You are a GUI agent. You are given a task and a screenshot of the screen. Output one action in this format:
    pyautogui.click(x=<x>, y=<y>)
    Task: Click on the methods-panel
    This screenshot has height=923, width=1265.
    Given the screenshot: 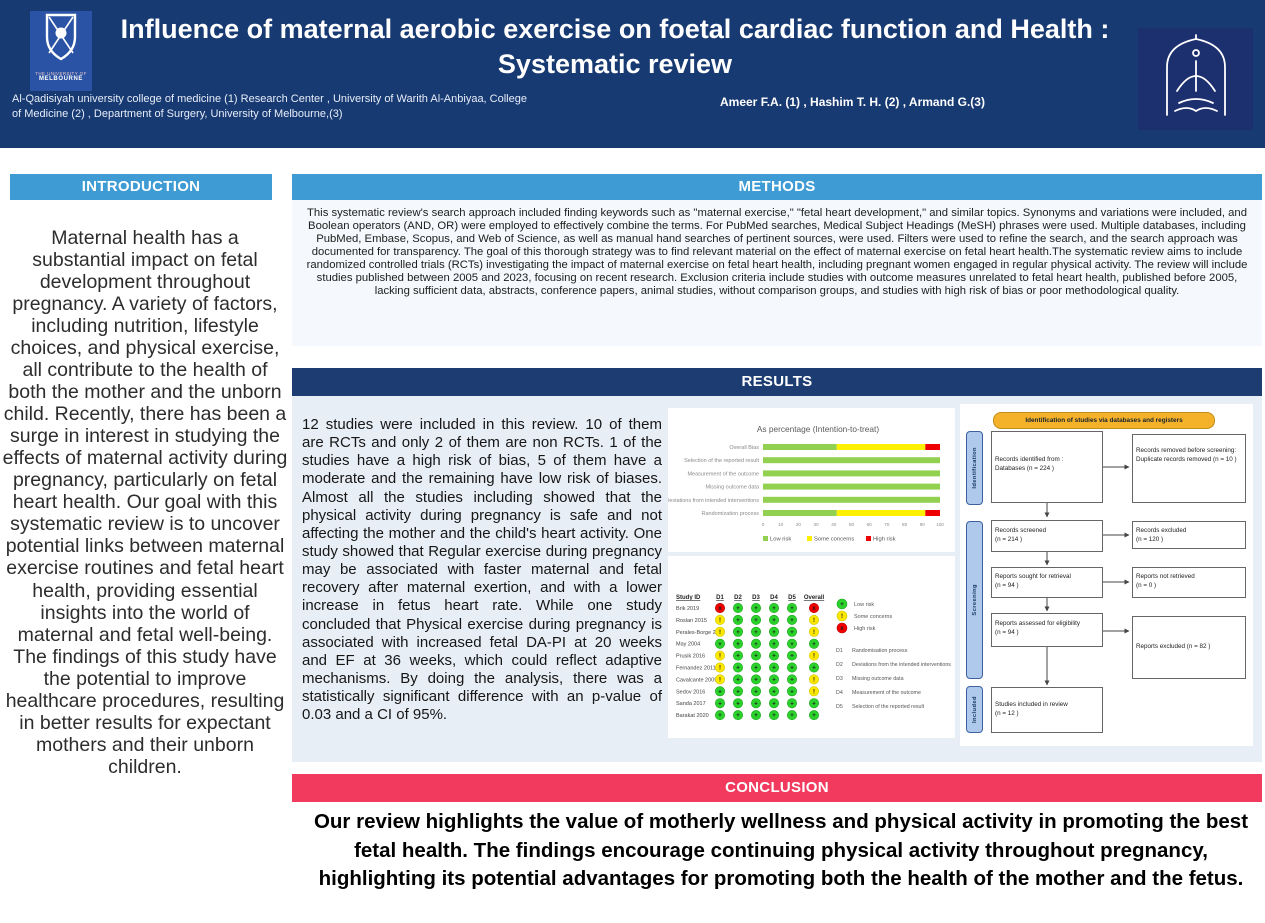 What is the action you would take?
    pyautogui.click(x=777, y=273)
    